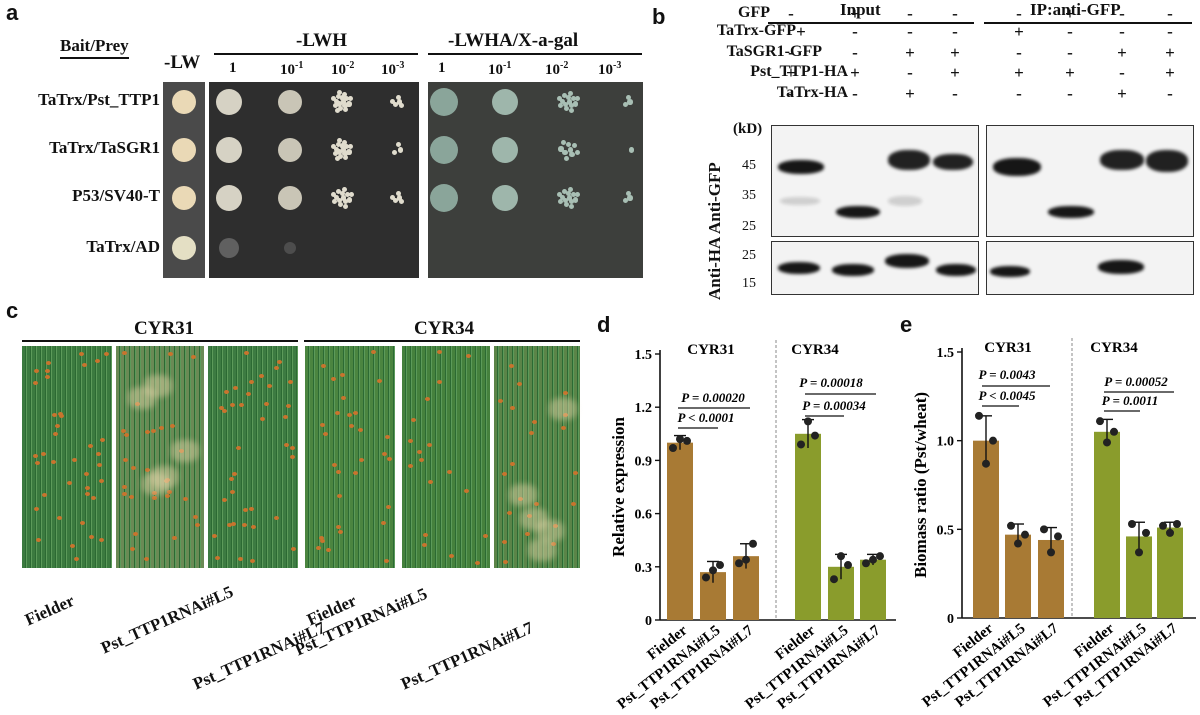 Image resolution: width=1200 pixels, height=715 pixels. Describe the element at coordinates (831, 382) in the screenshot. I see `p-value-label: P = 0.00018` at that location.